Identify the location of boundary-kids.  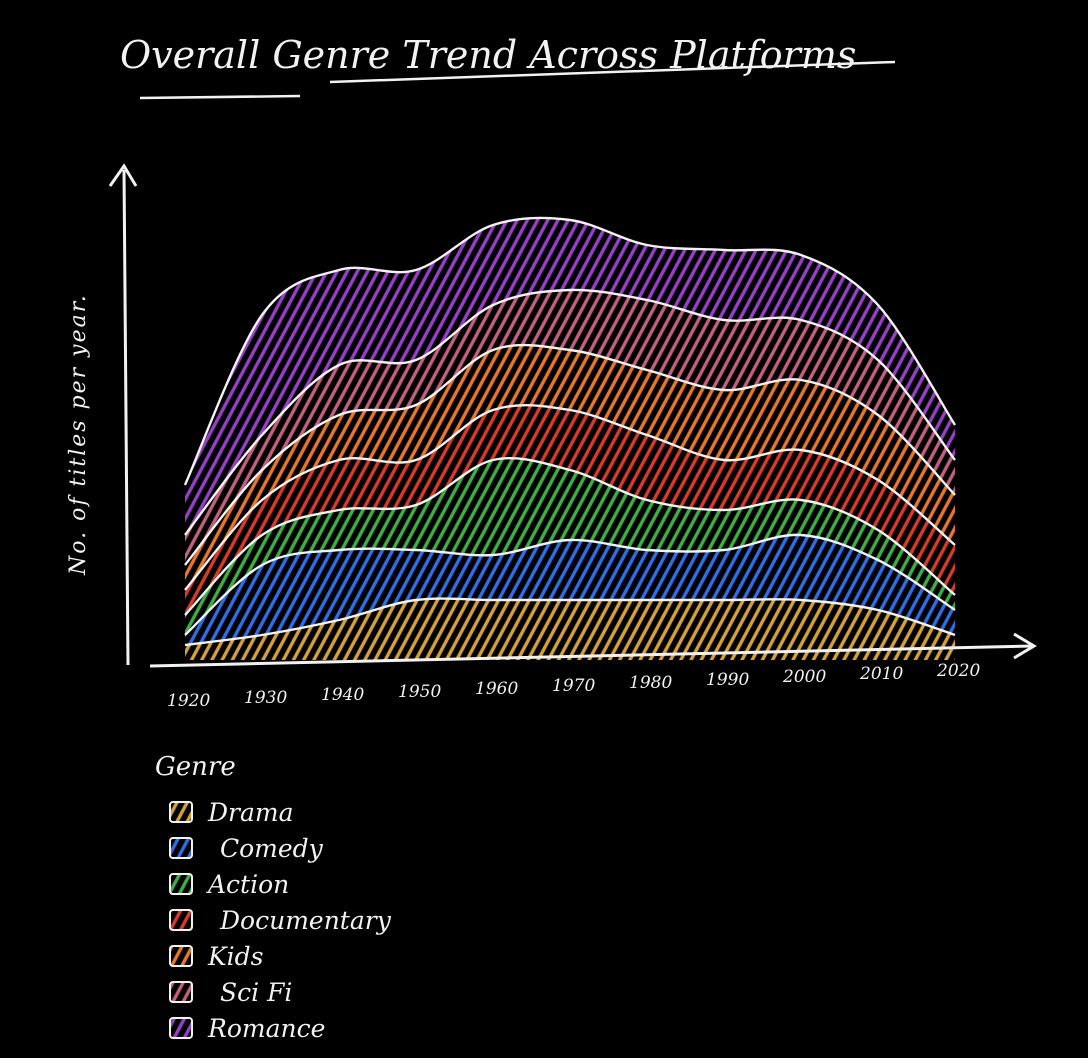
(570, 454).